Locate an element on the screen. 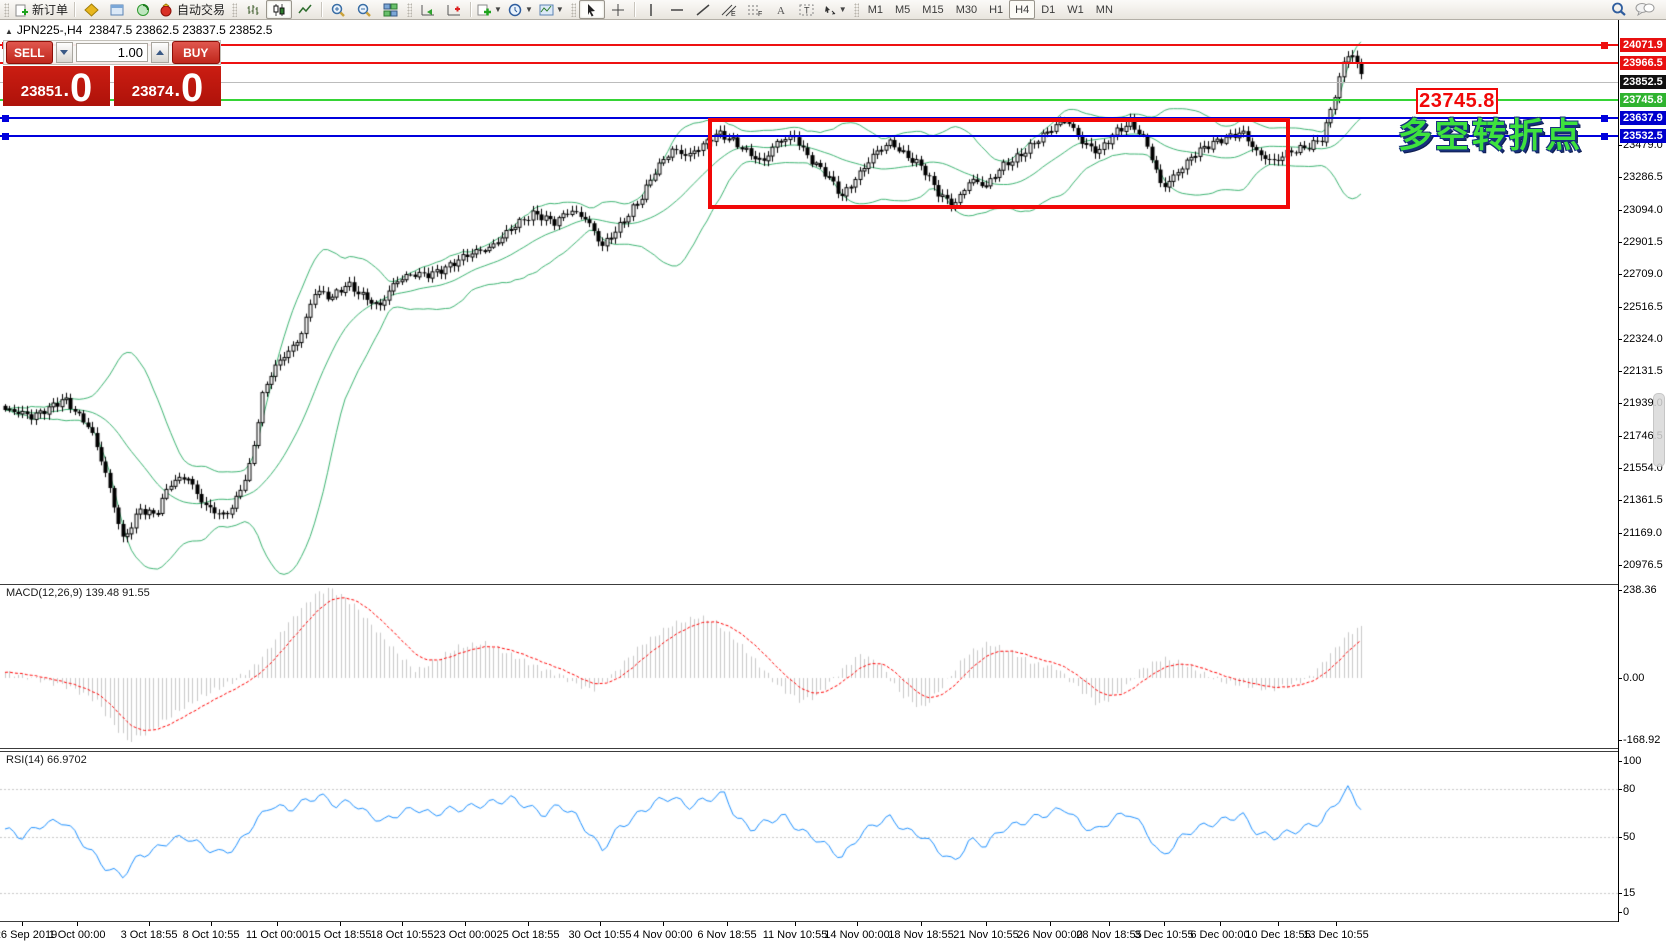  timeframe-group: M1 M5 M15 M30 H1 H4 D1 W1 MN is located at coordinates (990, 9).